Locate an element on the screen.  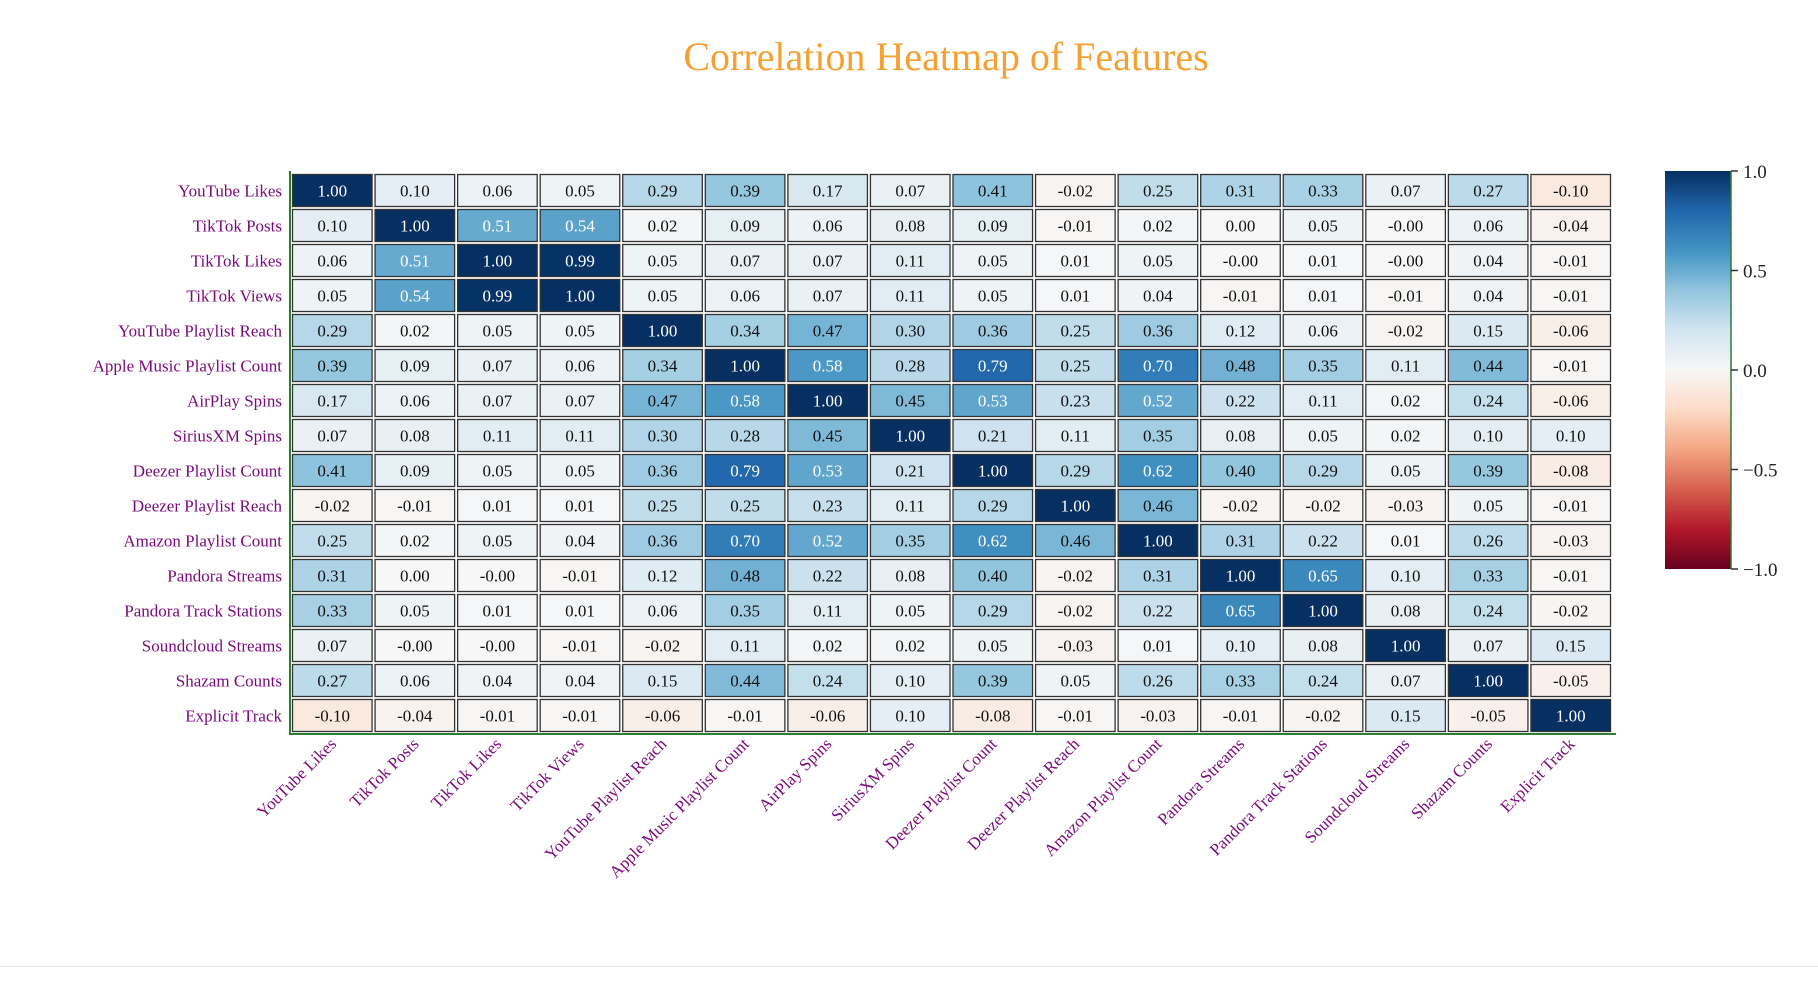
cell-value-label: -0.02 is located at coordinates (1570, 611).